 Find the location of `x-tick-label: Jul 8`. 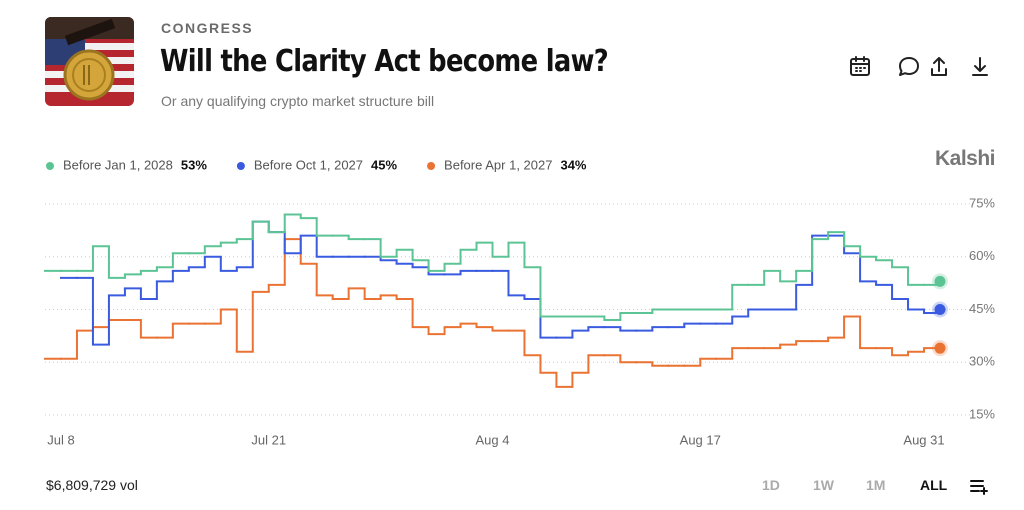

x-tick-label: Jul 8 is located at coordinates (60, 439).